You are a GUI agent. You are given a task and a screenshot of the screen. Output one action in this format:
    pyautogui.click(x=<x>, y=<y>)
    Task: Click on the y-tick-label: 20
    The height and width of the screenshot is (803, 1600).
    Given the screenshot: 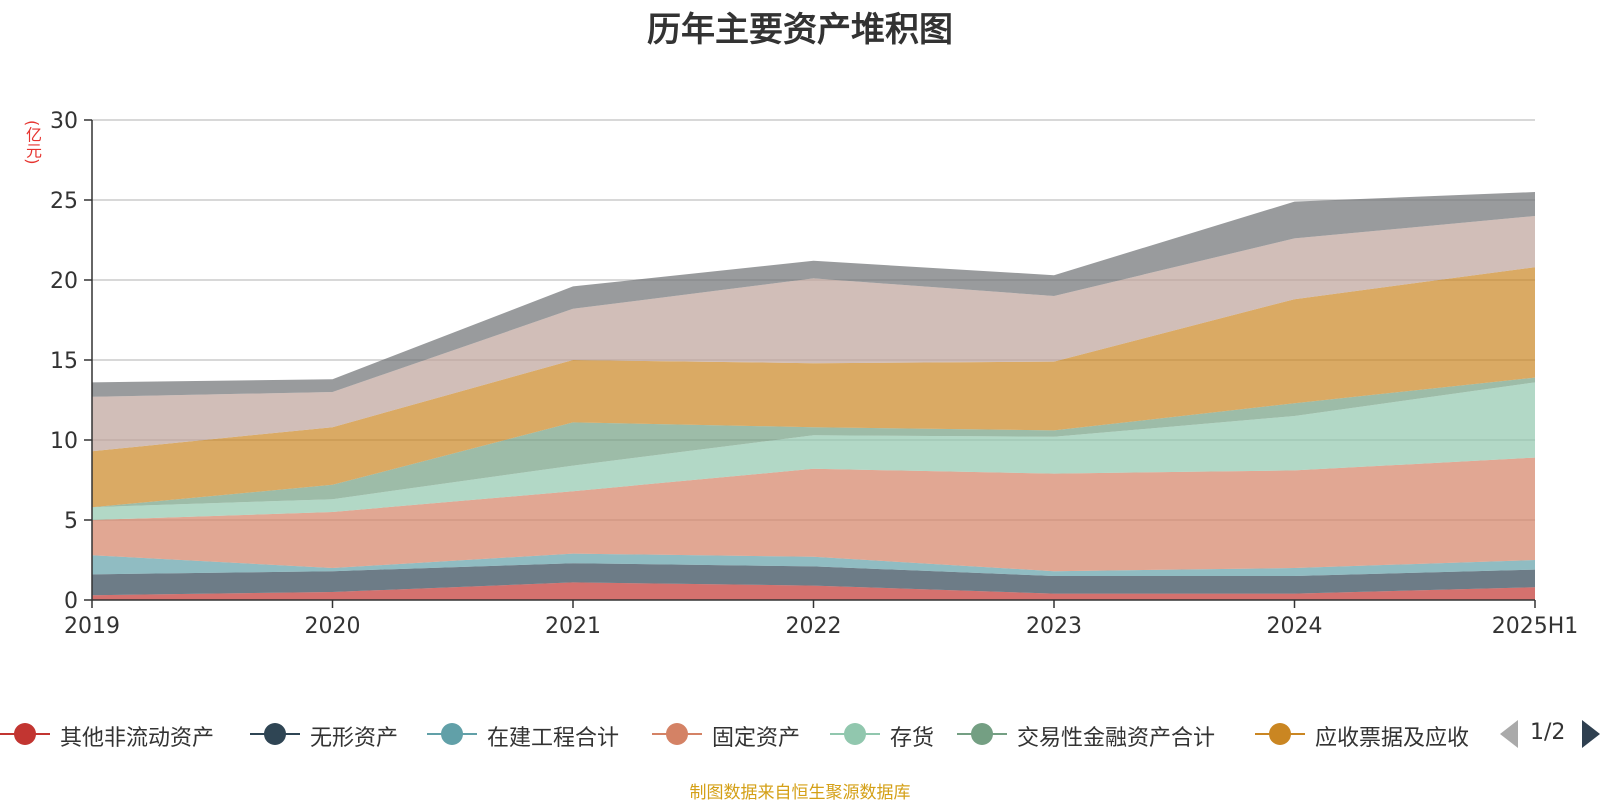 What is the action you would take?
    pyautogui.click(x=64, y=281)
    